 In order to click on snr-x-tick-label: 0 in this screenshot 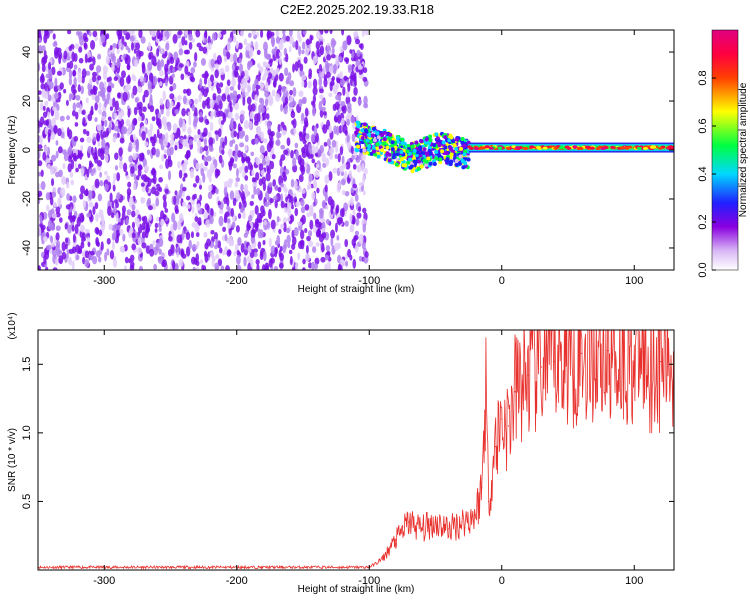, I will do `click(502, 581)`.